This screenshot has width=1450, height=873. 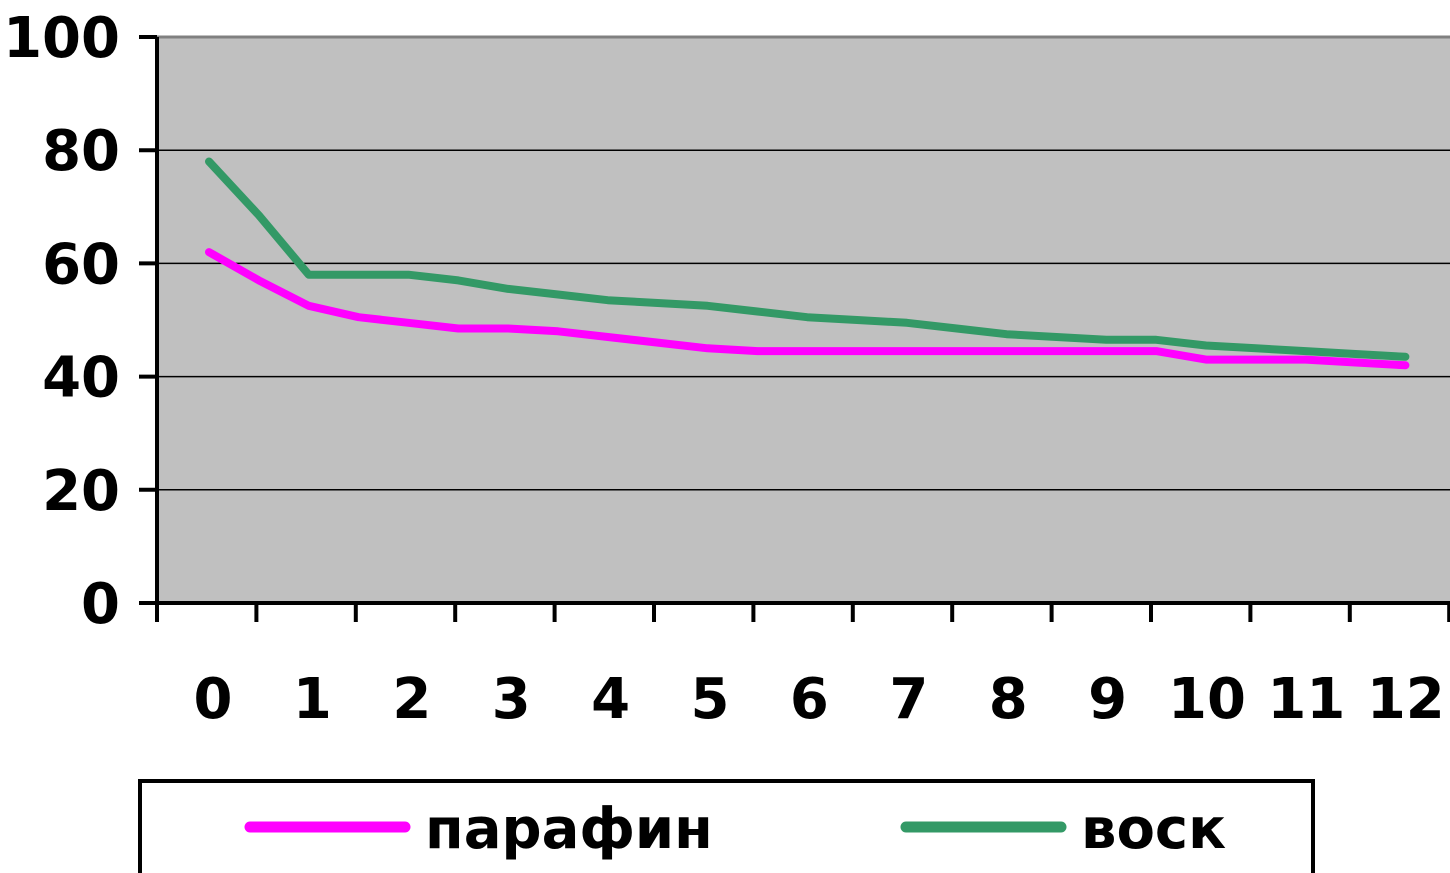 I want to click on y-tick-label: 100, so click(x=61, y=38).